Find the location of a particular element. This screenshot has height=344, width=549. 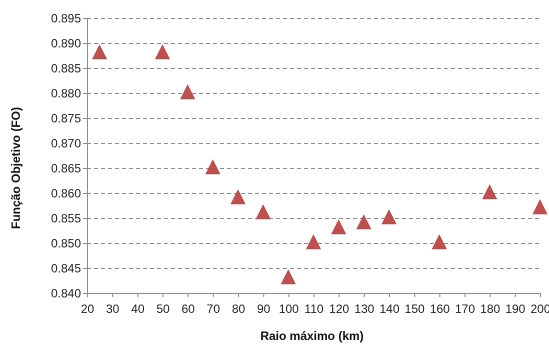

x-axis-label: Raio máximo (km) is located at coordinates (311, 336).